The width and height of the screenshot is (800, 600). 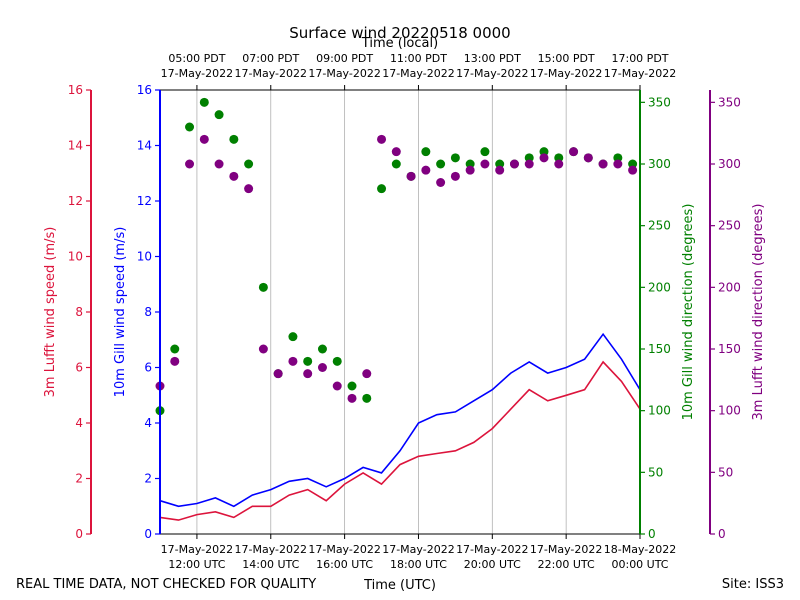 I want to click on top-tick-time: 11:00 PDT, so click(x=418, y=58).